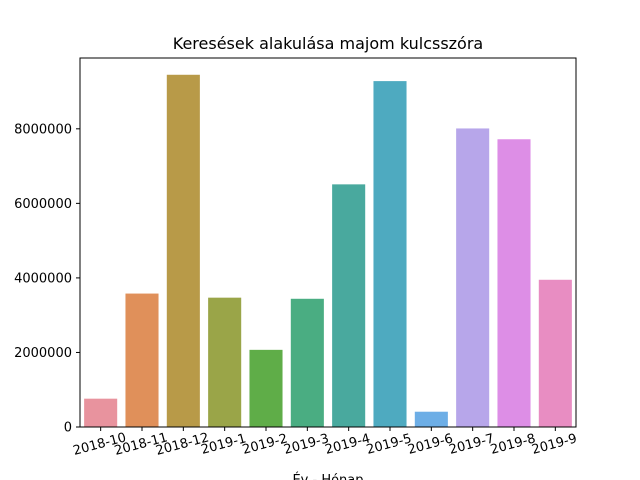 The image size is (640, 480). Describe the element at coordinates (43, 204) in the screenshot. I see `y-tick-label: 6000000` at that location.